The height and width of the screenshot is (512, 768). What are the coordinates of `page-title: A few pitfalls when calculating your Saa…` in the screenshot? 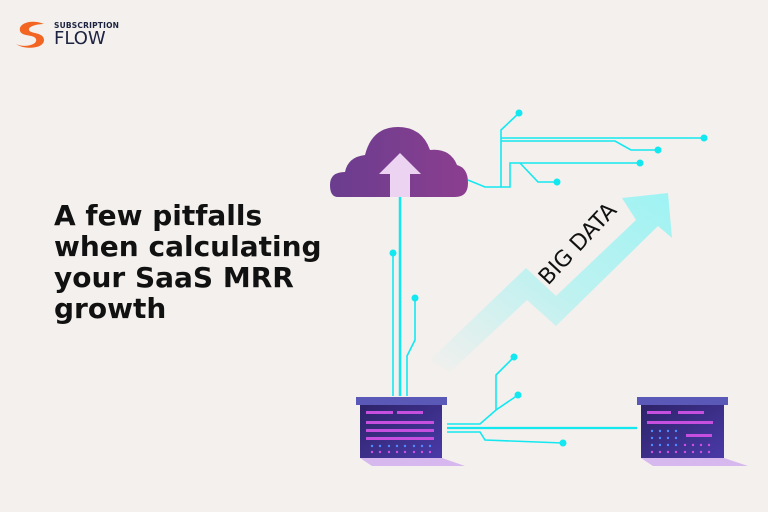 It's located at (199, 262).